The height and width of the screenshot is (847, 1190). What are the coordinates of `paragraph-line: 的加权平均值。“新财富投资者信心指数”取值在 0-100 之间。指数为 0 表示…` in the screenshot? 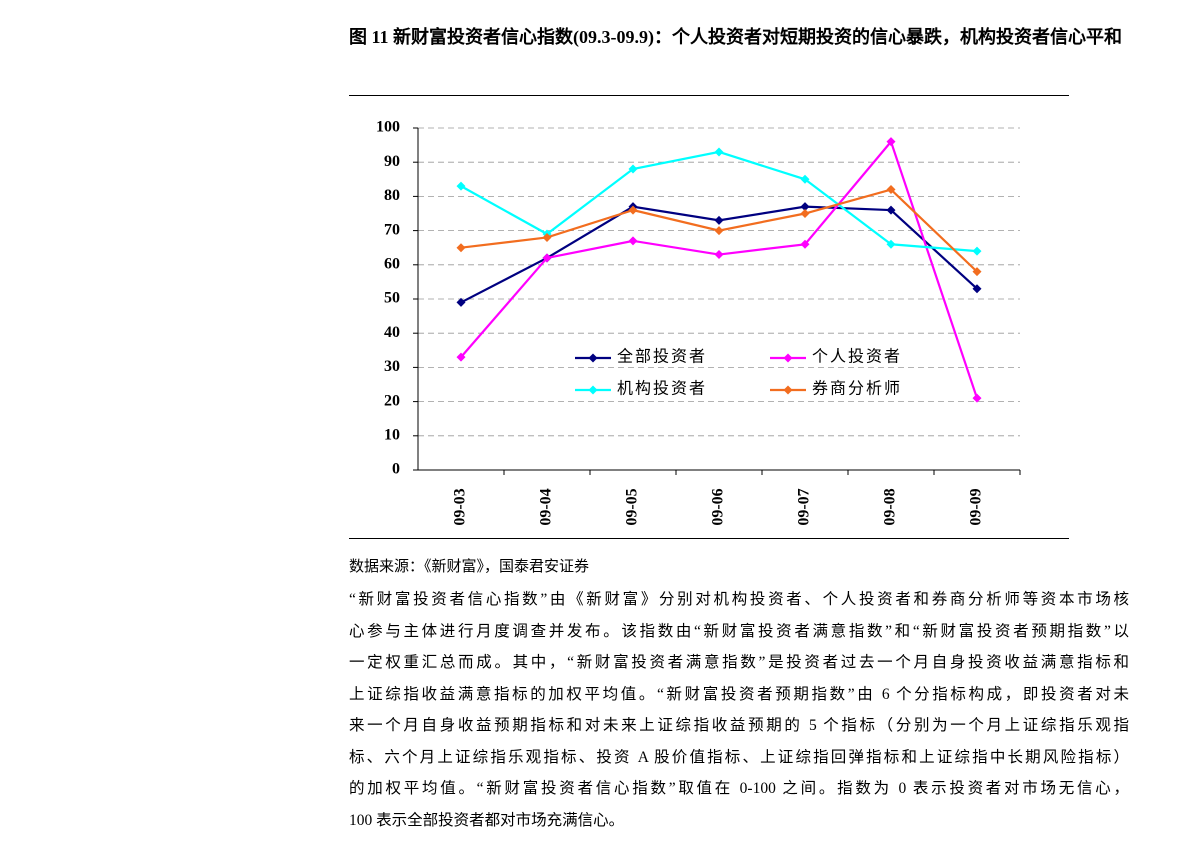 It's located at (739, 788).